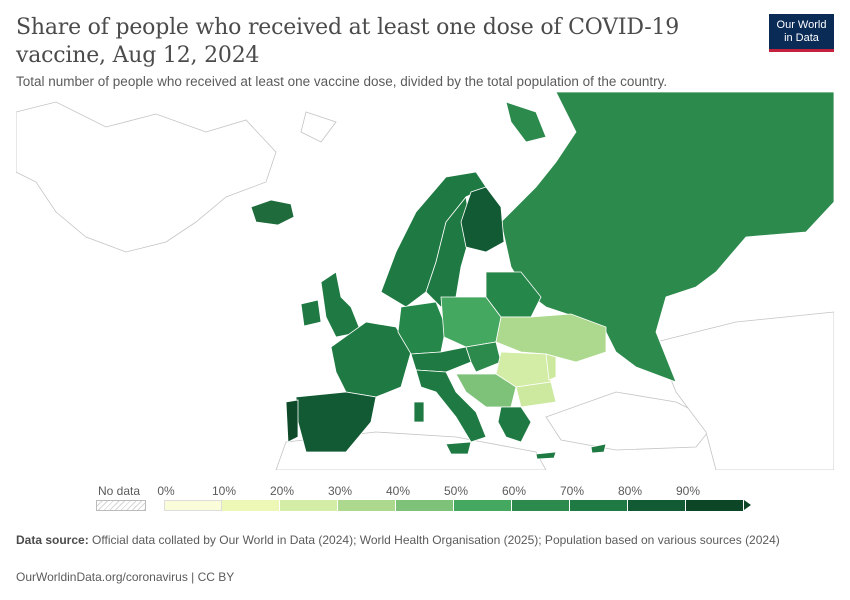 This screenshot has width=850, height=600. I want to click on country-cyprus, so click(598, 448).